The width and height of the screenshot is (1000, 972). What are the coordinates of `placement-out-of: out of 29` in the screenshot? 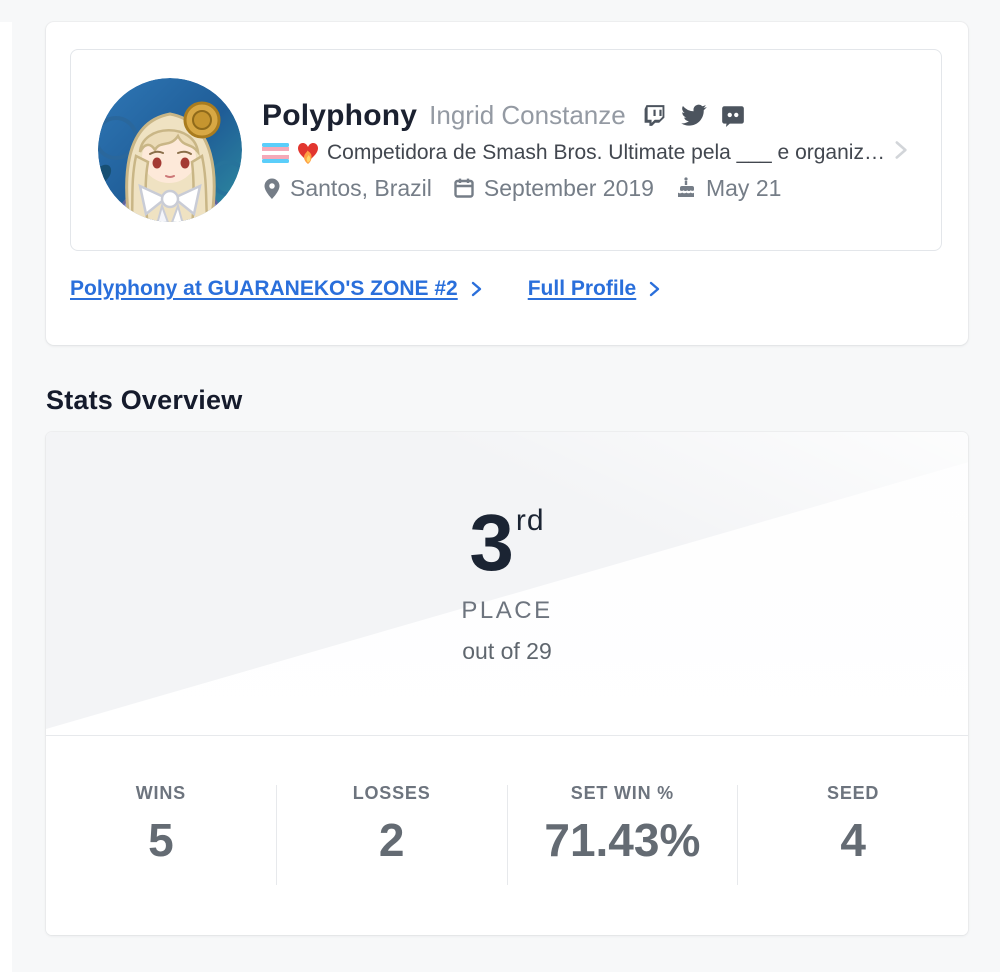 It's located at (507, 650).